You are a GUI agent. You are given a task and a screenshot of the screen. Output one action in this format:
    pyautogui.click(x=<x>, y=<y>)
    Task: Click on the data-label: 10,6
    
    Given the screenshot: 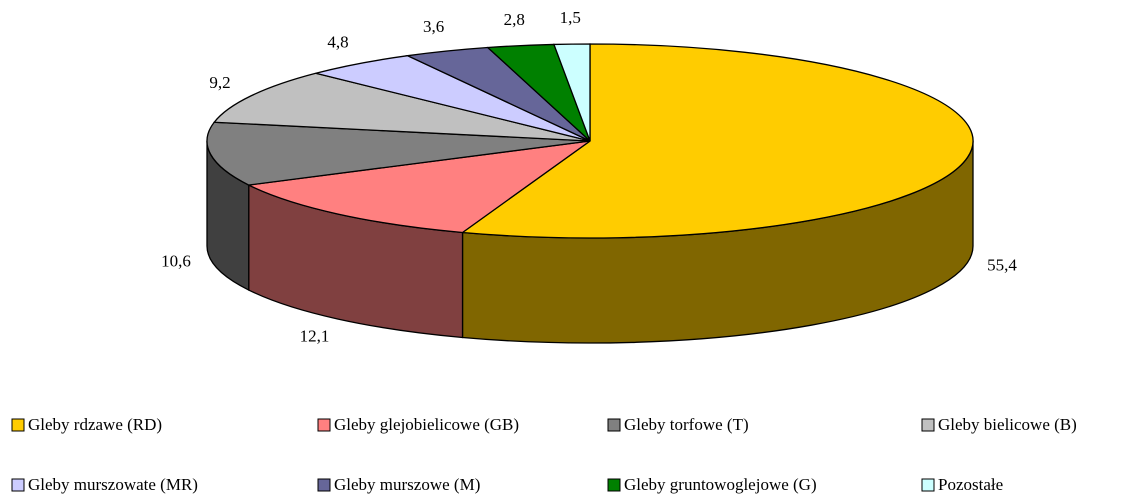 What is the action you would take?
    pyautogui.click(x=176, y=261)
    